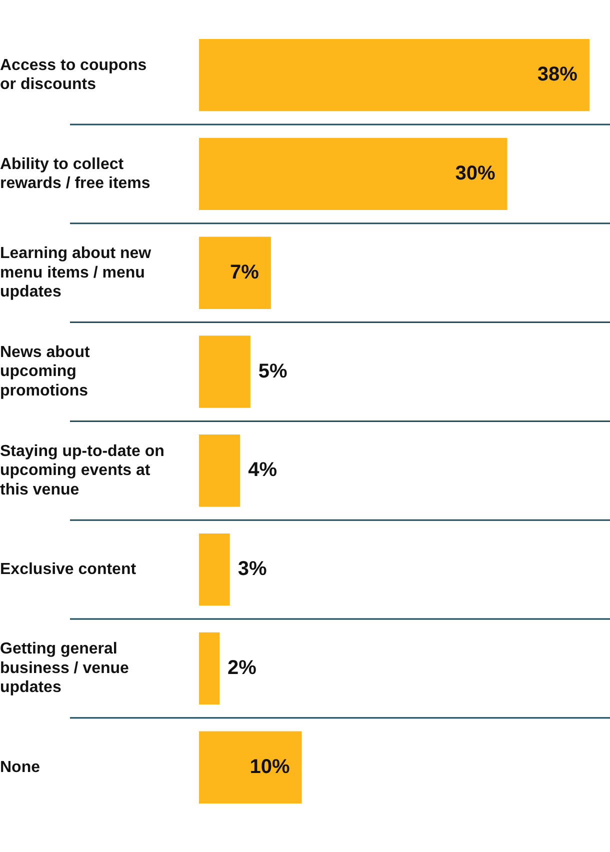 The width and height of the screenshot is (610, 852). What do you see at coordinates (65, 668) in the screenshot?
I see `y-tick-label: Getting general business / venue updates` at bounding box center [65, 668].